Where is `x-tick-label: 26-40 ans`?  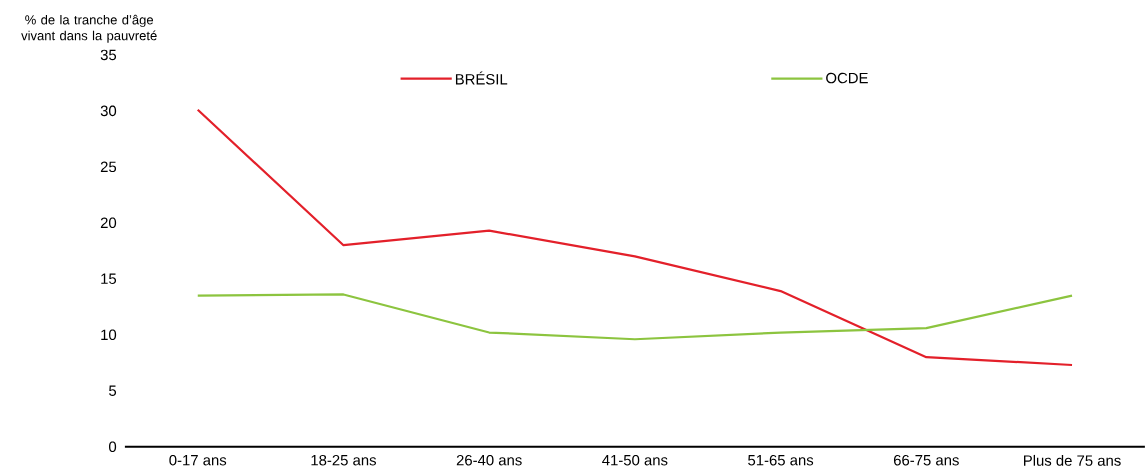
x-tick-label: 26-40 ans is located at coordinates (489, 460).